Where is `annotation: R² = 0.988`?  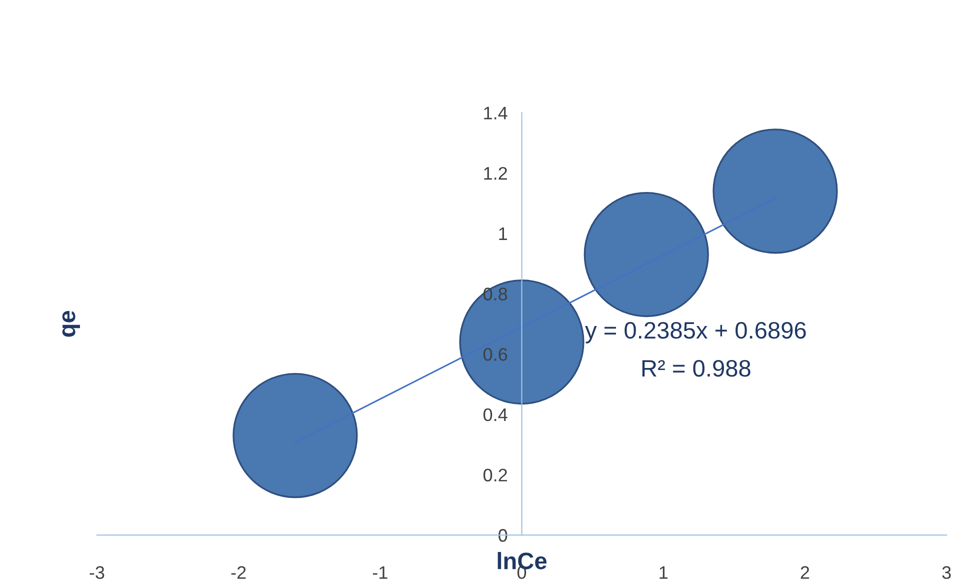 annotation: R² = 0.988 is located at coordinates (696, 368).